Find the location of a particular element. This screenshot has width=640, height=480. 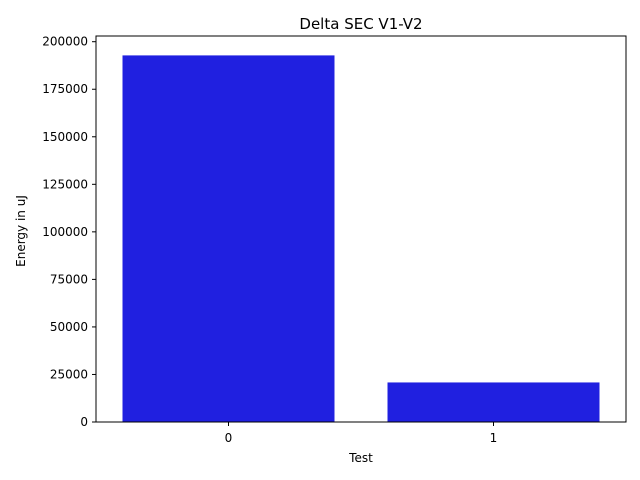

y-tick-label: 75000 is located at coordinates (69, 279).